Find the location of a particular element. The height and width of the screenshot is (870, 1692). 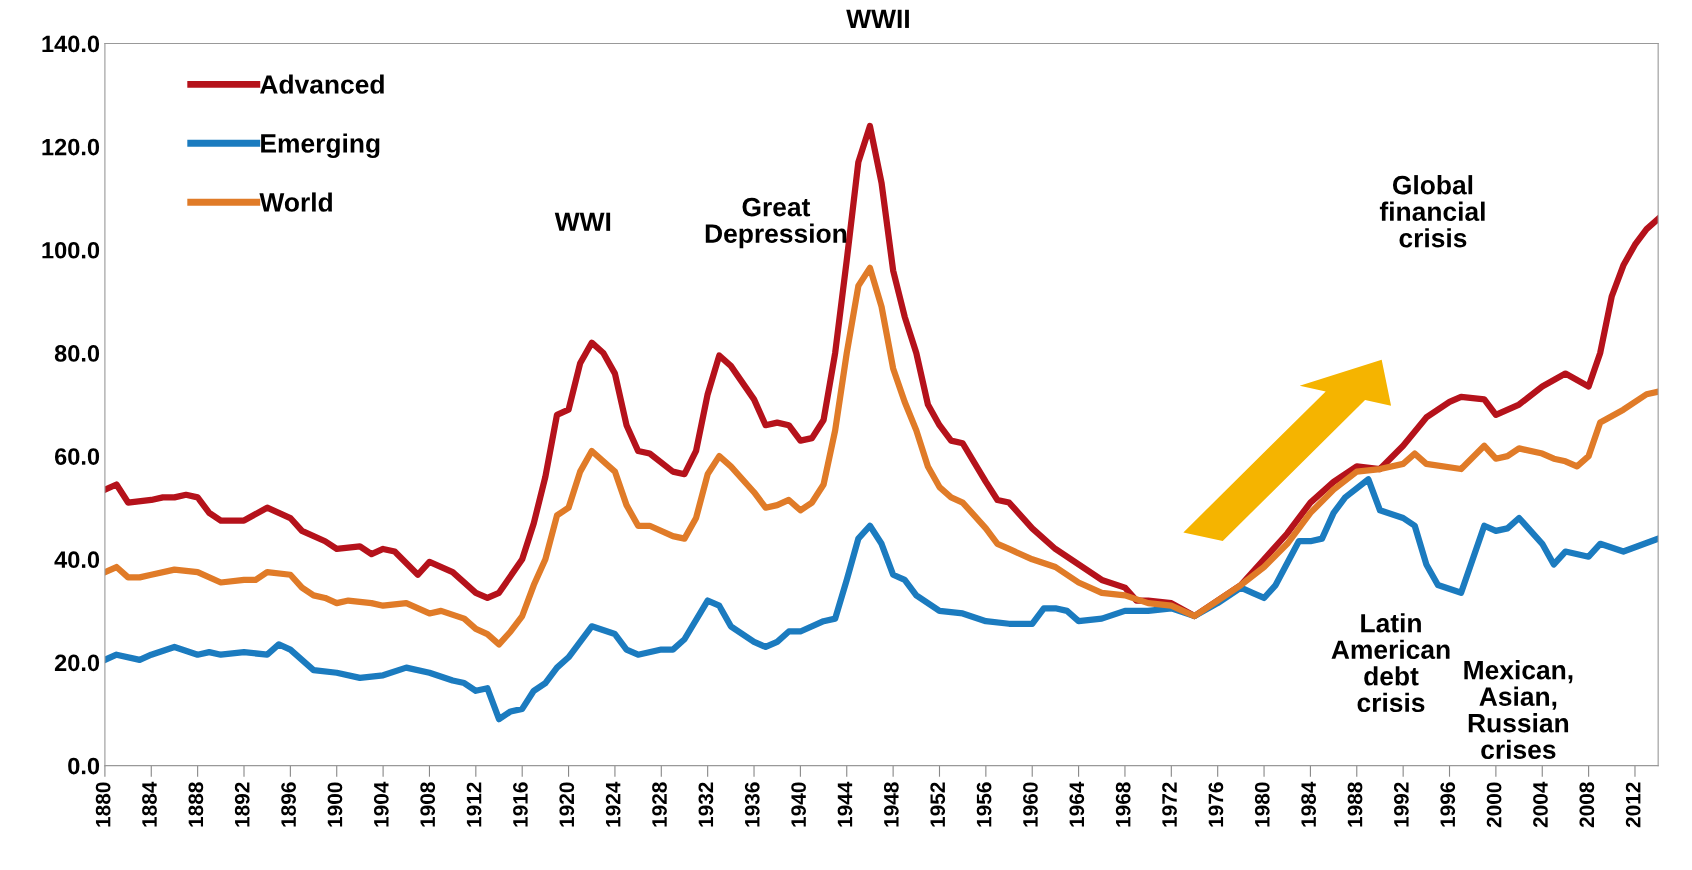

annotation: Global financial crisis is located at coordinates (1432, 211).